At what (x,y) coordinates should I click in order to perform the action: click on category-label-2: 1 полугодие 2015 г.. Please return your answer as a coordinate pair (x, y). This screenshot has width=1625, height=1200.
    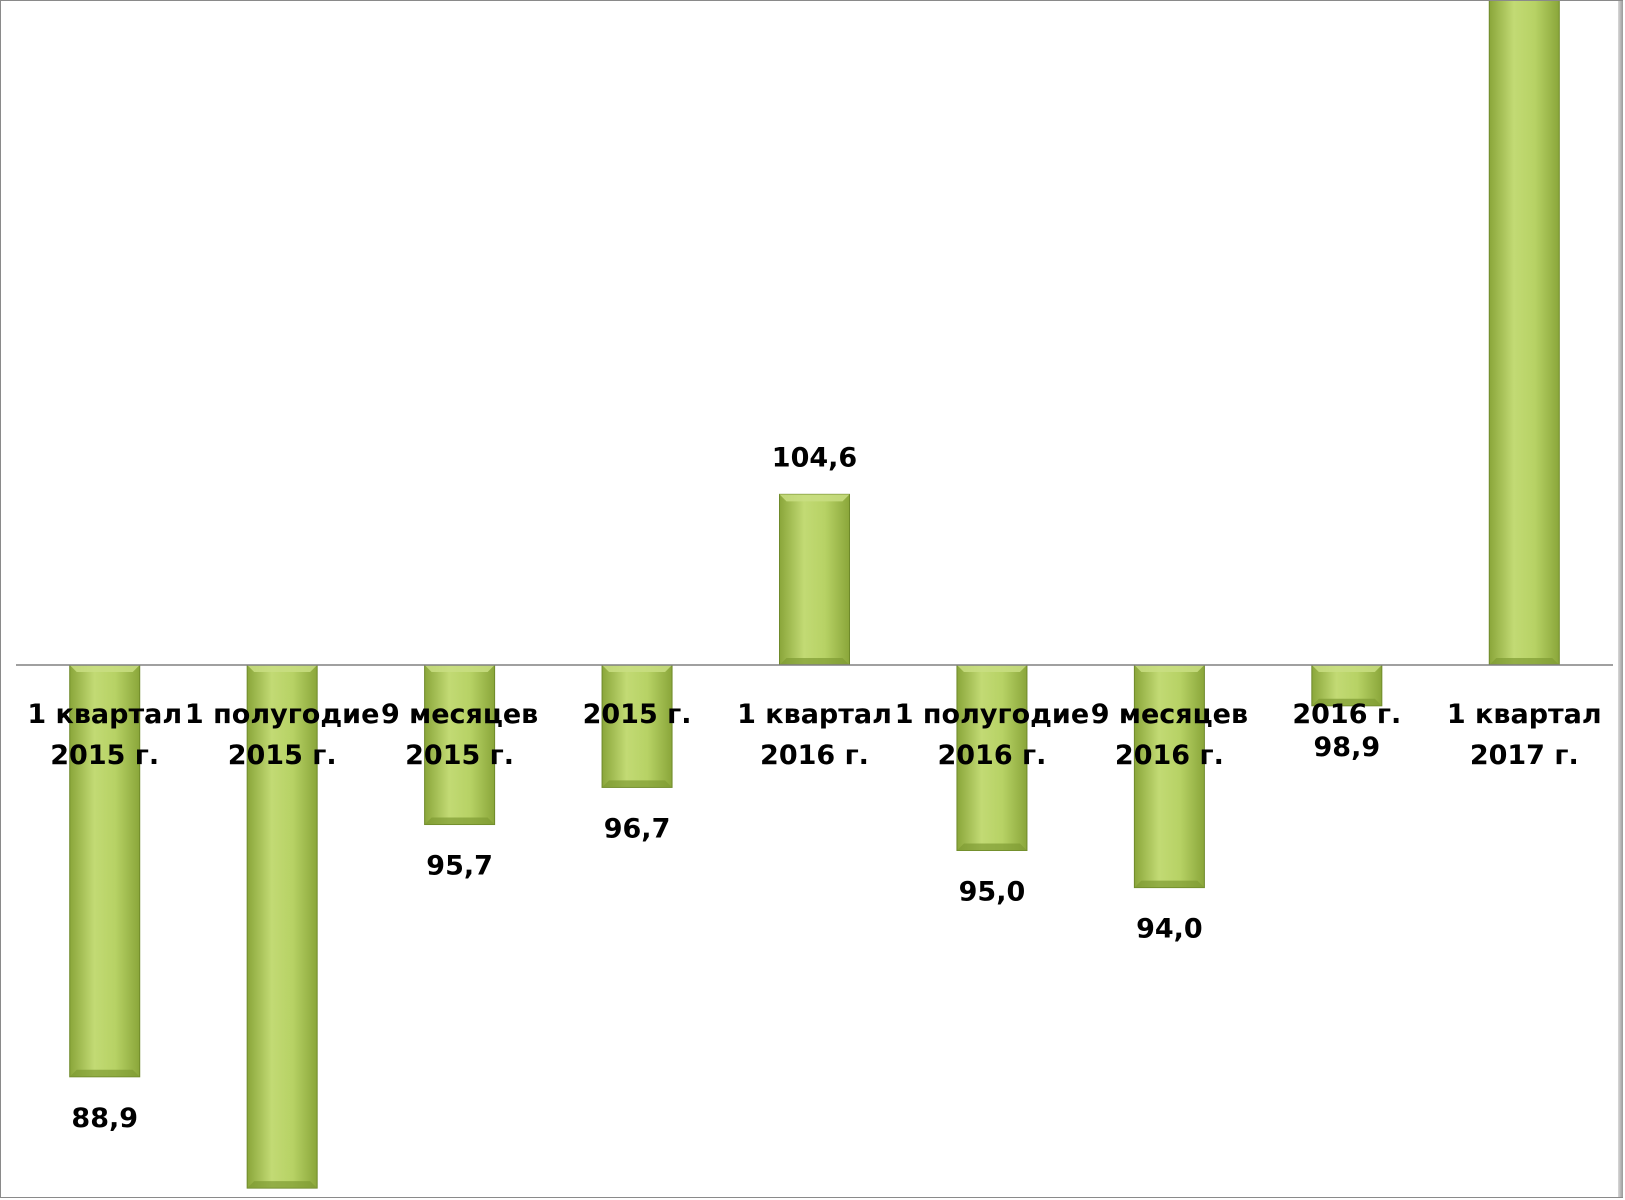
    Looking at the image, I should click on (282, 735).